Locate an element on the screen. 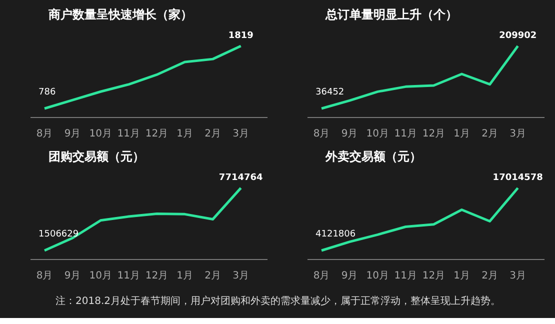 The width and height of the screenshot is (555, 324). data-label: 7714764 is located at coordinates (240, 178).